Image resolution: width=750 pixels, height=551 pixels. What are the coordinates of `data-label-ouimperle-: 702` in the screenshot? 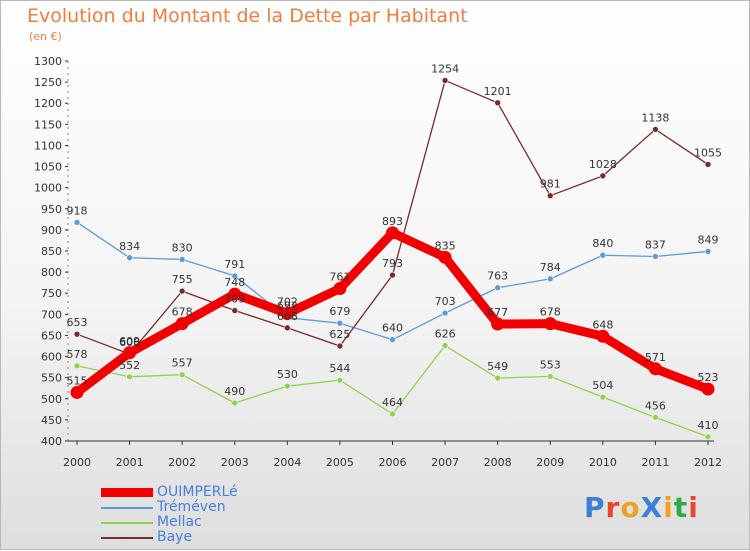 It's located at (287, 301).